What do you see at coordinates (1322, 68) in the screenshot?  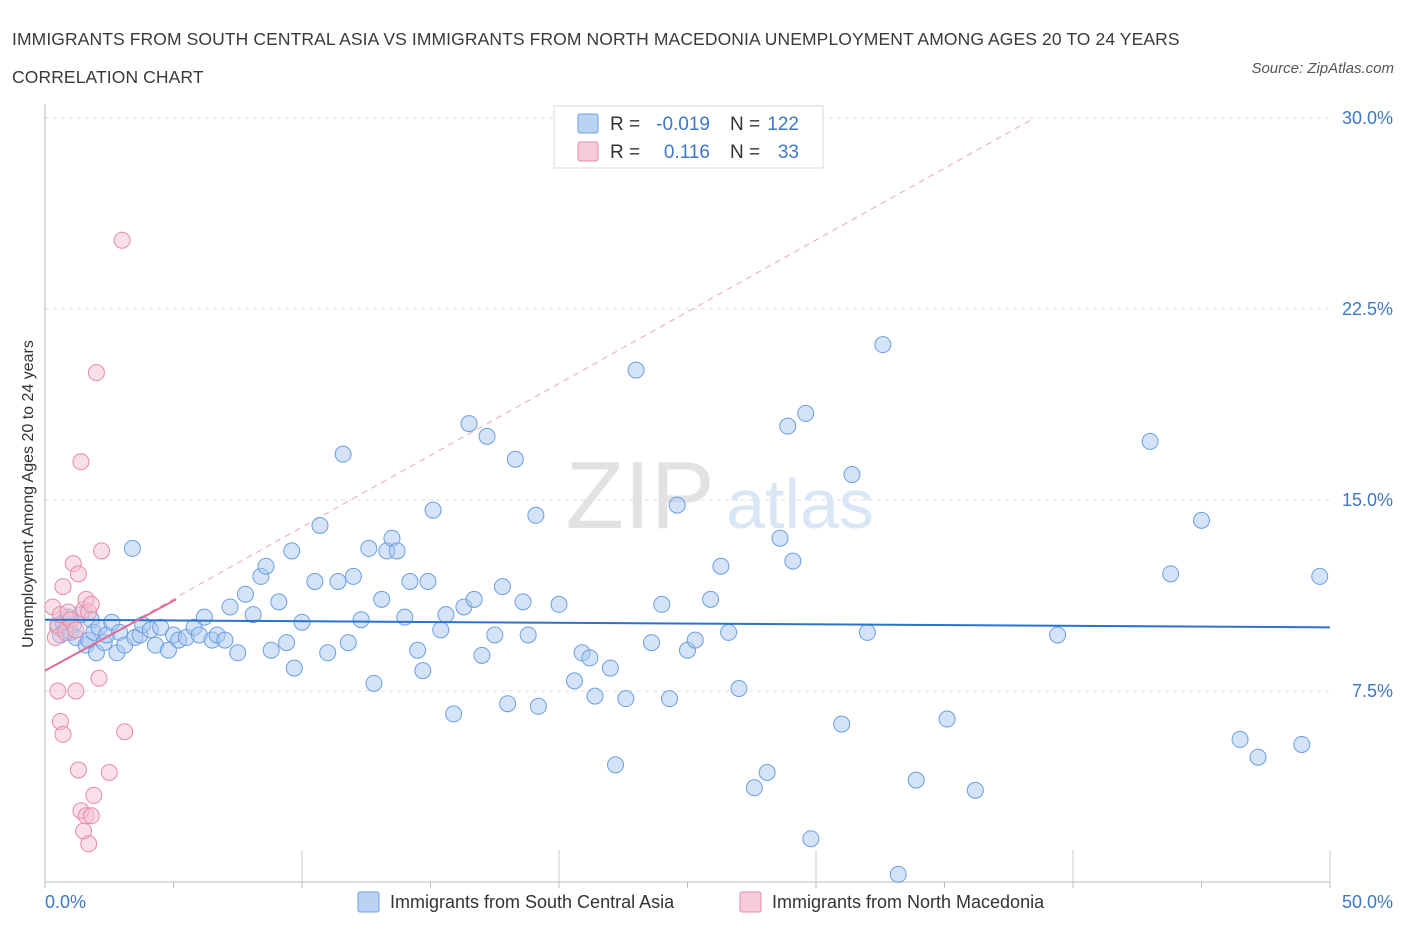 I see `source-label: Source: ZipAtlas.com` at bounding box center [1322, 68].